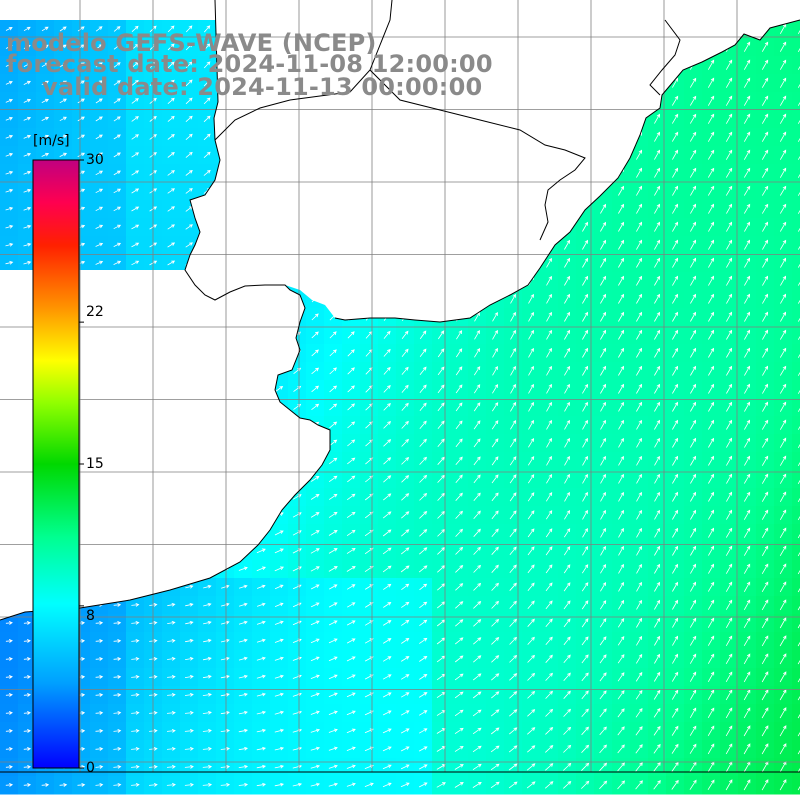 This screenshot has height=800, width=800. I want to click on colorbar-ticks, so click(81, 464).